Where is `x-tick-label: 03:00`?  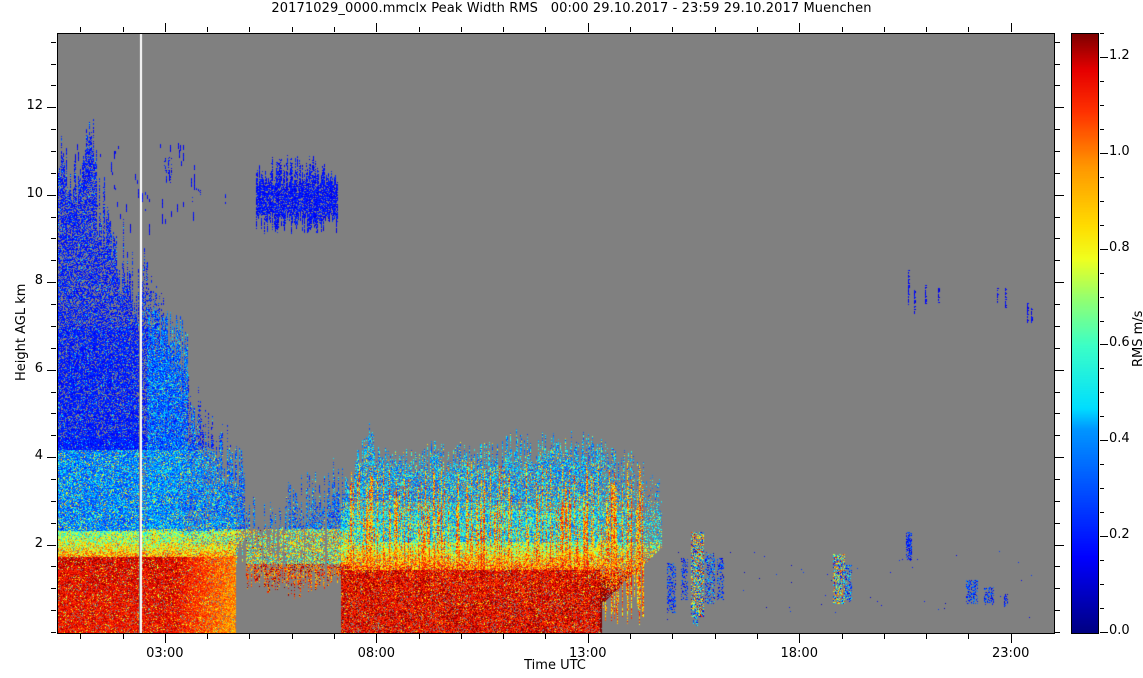
x-tick-label: 03:00 is located at coordinates (165, 653).